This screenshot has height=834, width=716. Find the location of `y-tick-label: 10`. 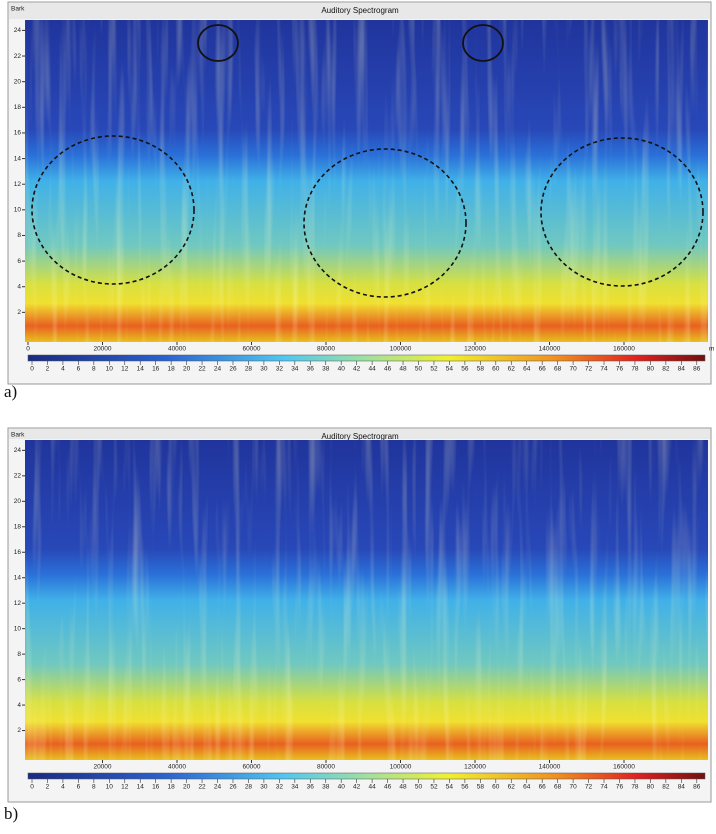

y-tick-label: 10 is located at coordinates (18, 210).